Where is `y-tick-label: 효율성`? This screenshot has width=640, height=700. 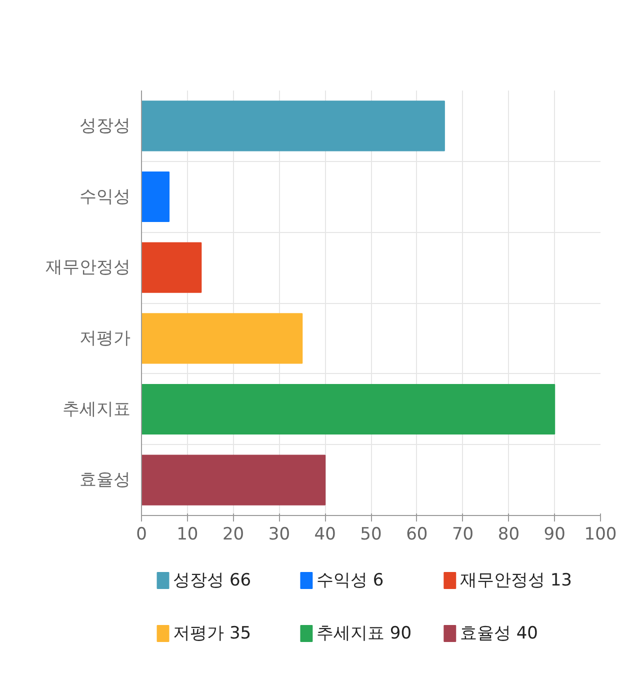
y-tick-label: 효율성 is located at coordinates (105, 480).